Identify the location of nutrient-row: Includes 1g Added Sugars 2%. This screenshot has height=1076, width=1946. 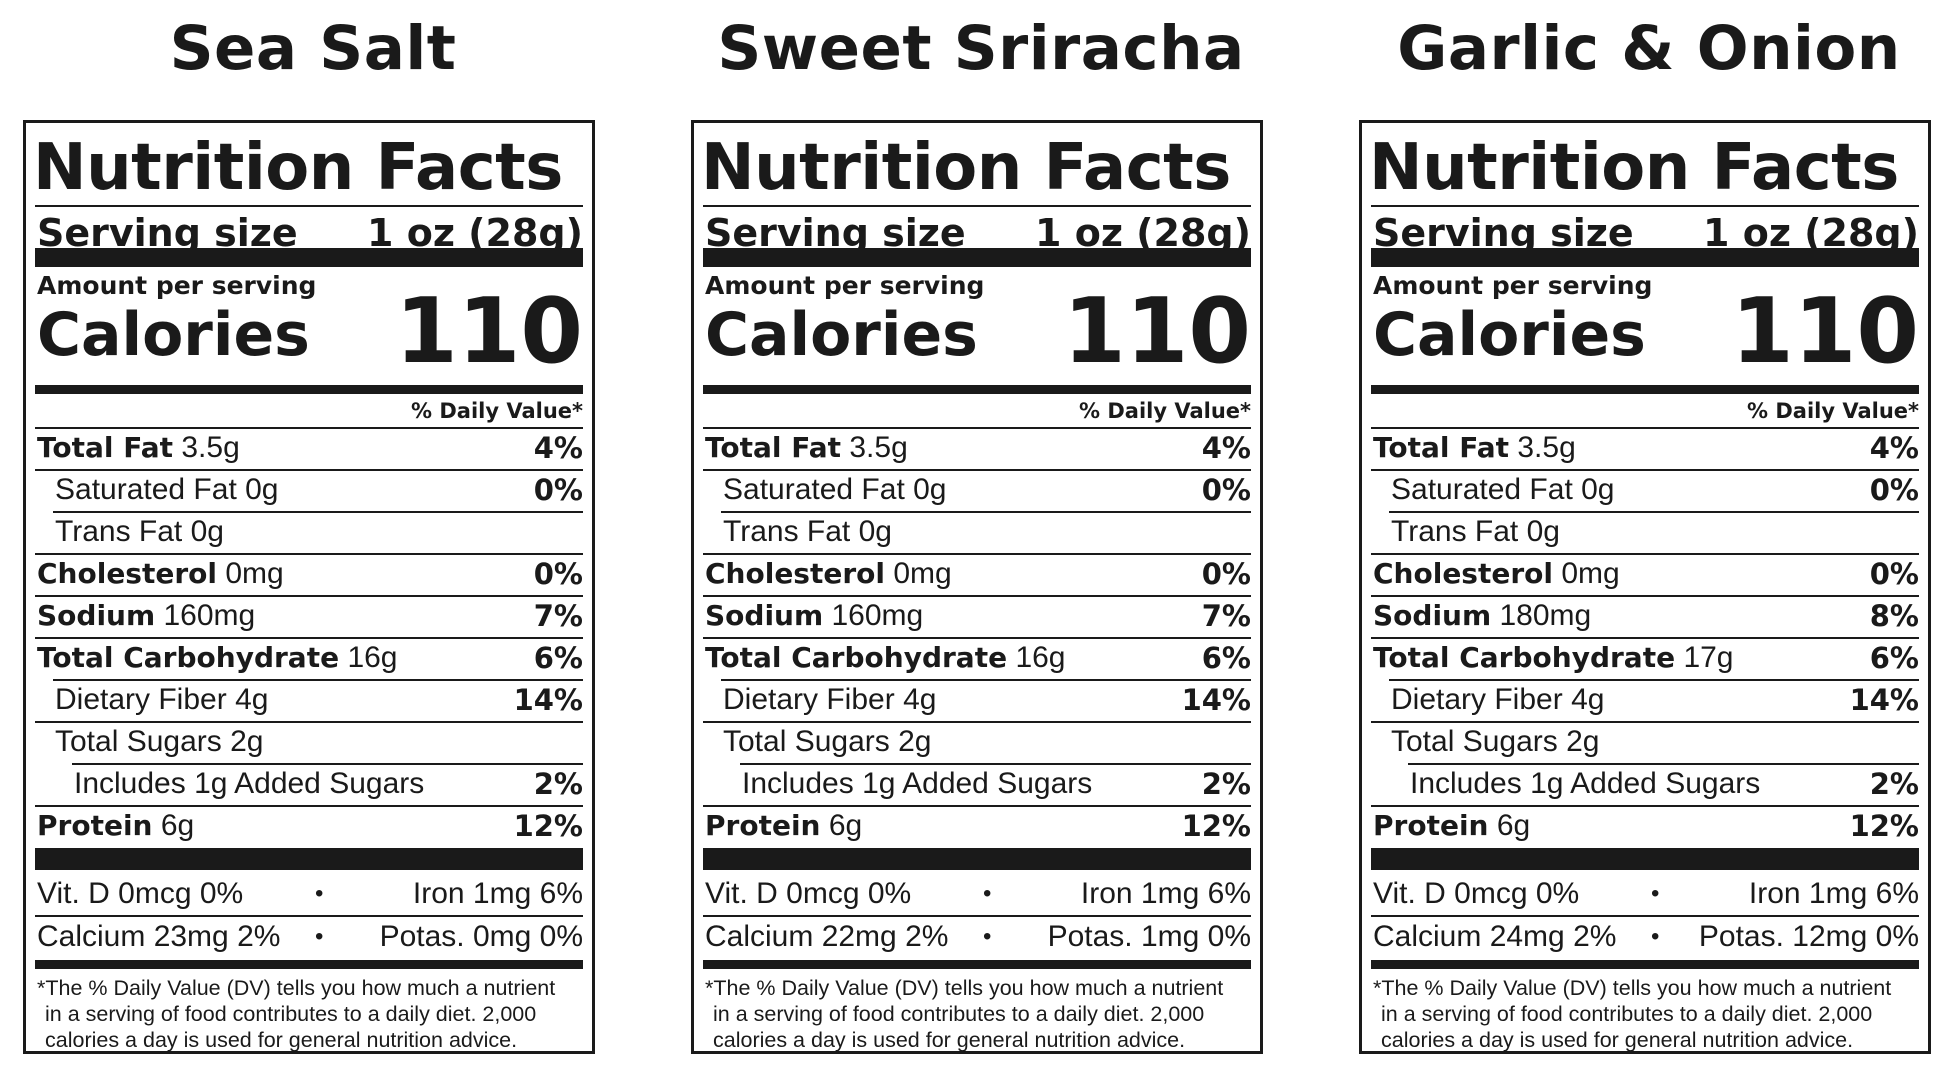
(1645, 784).